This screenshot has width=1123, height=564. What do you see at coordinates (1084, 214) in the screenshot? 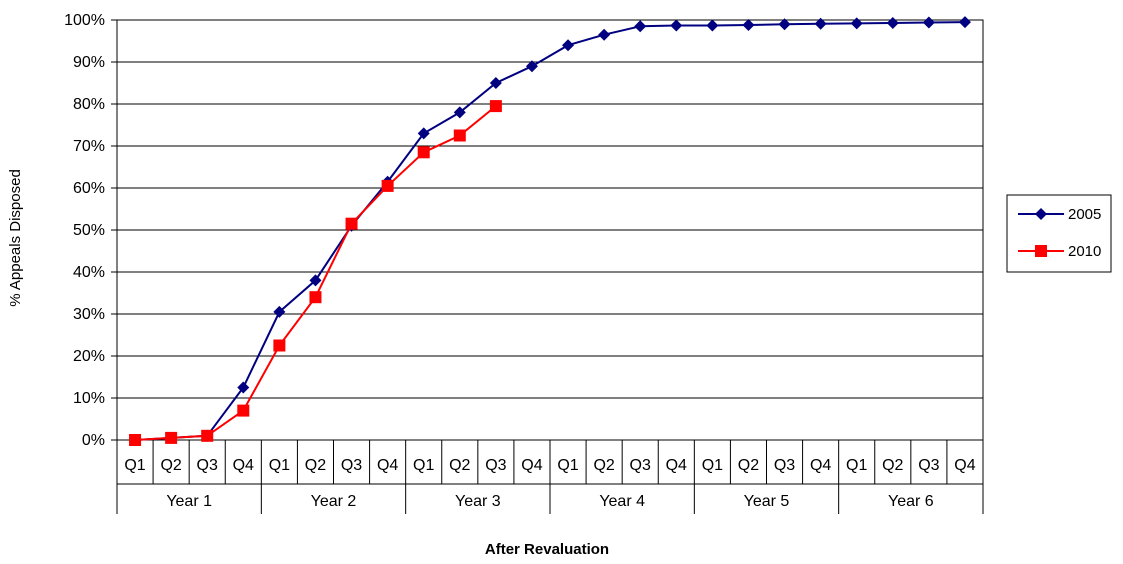
I see `legend-label-2005: 2005` at bounding box center [1084, 214].